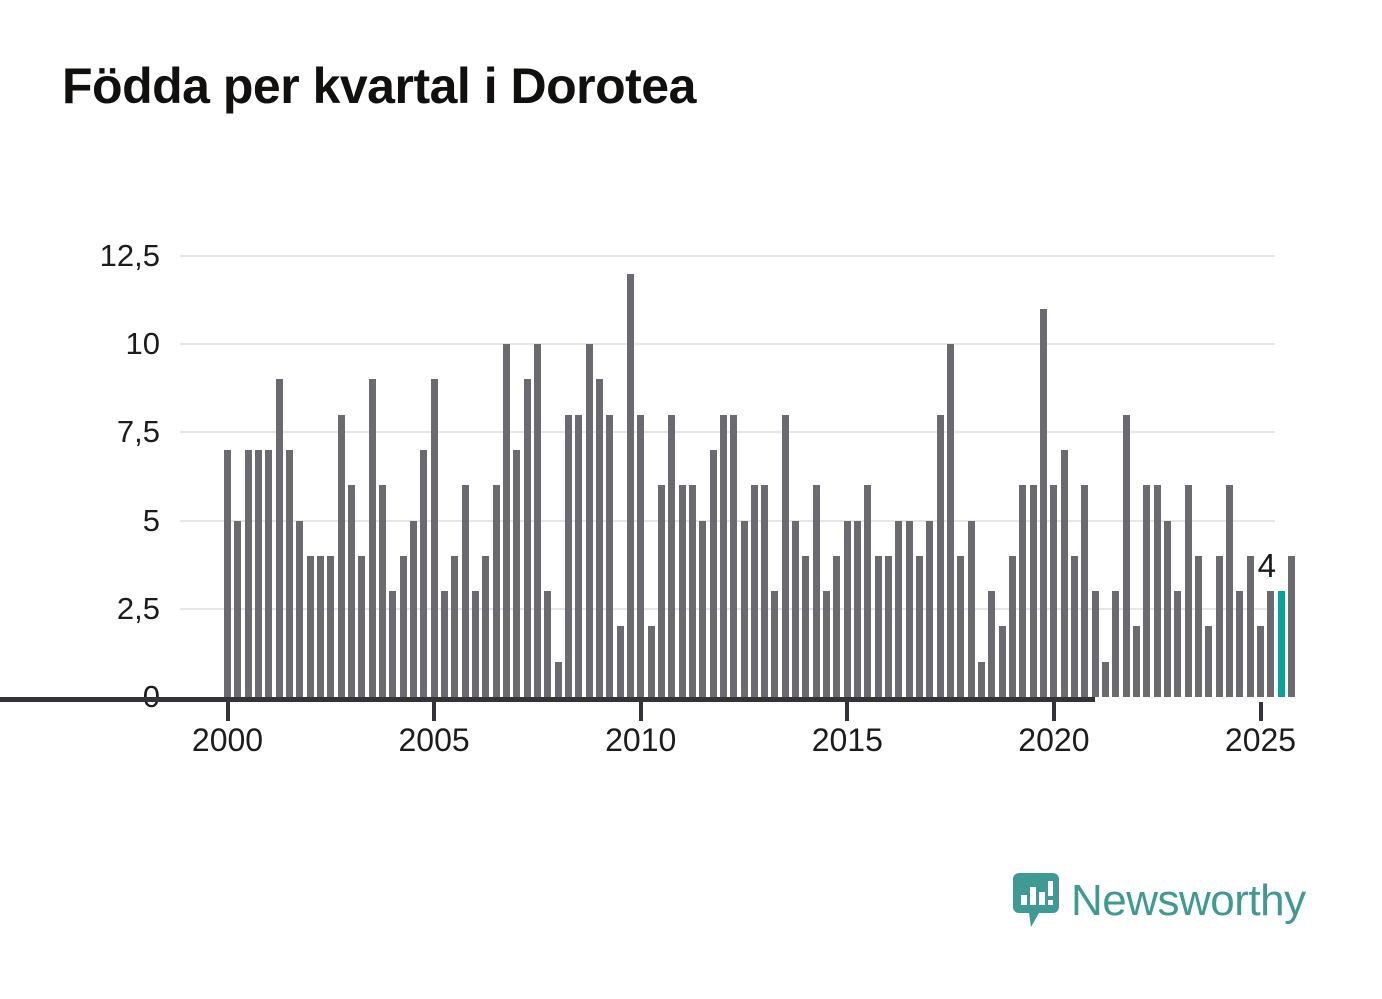 The image size is (1382, 999). I want to click on y-axis-labels: 0 2,5 5 7,5 10 12,5, so click(110, 499).